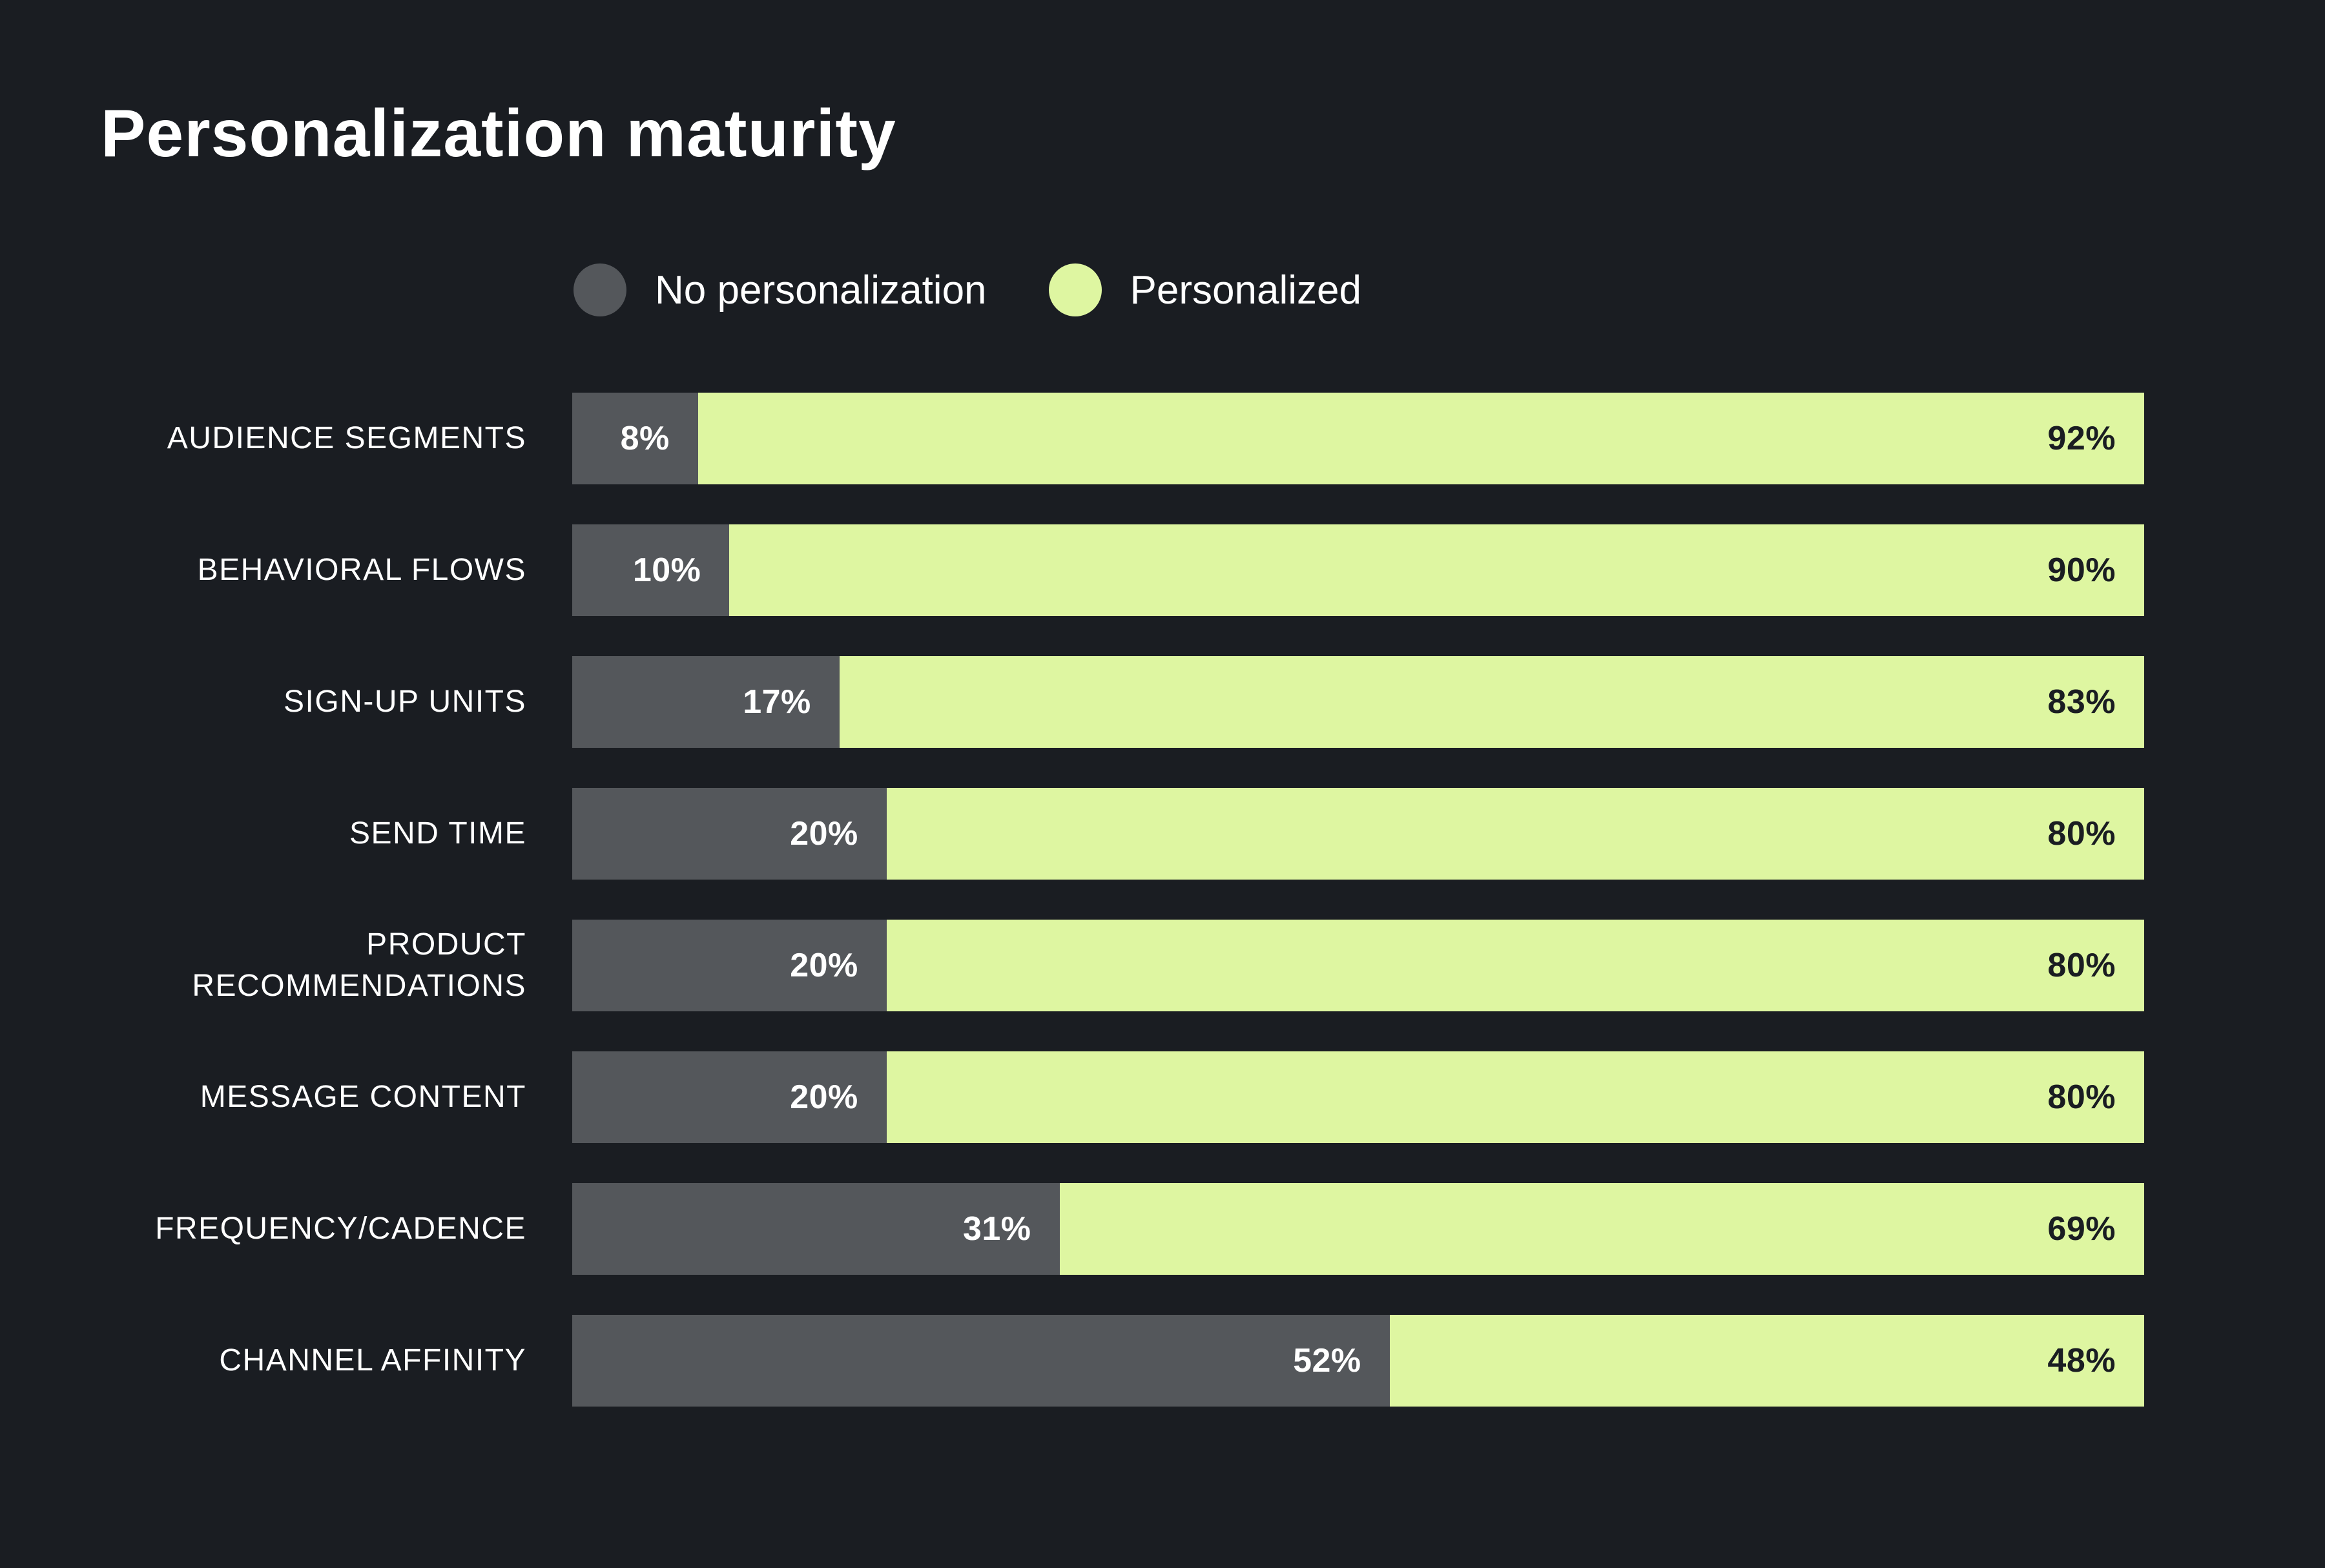 Image resolution: width=2325 pixels, height=1568 pixels. What do you see at coordinates (2081, 702) in the screenshot?
I see `segment-value-personalized: 83%` at bounding box center [2081, 702].